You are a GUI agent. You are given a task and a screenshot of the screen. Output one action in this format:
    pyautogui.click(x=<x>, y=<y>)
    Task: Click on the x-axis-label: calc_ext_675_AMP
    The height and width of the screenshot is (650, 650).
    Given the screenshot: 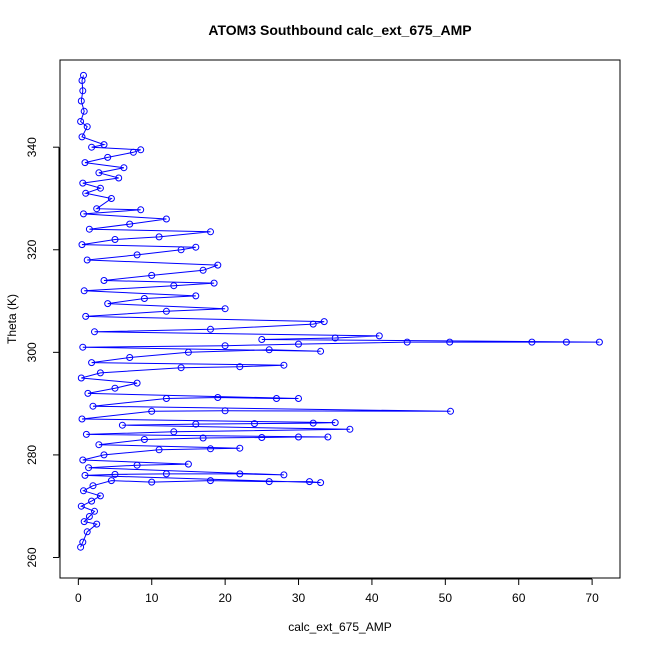 What is the action you would take?
    pyautogui.click(x=339, y=627)
    